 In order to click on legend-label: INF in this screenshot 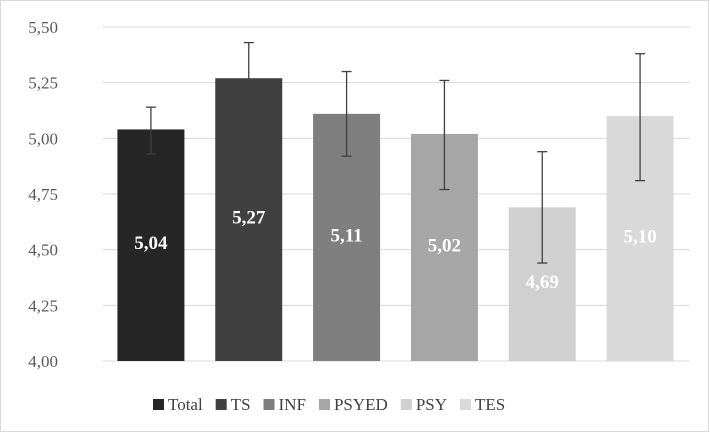, I will do `click(292, 404)`.